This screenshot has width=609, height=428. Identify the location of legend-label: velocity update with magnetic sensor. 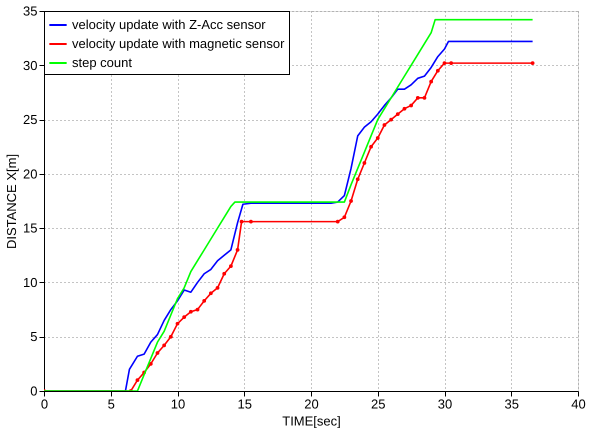
(179, 43).